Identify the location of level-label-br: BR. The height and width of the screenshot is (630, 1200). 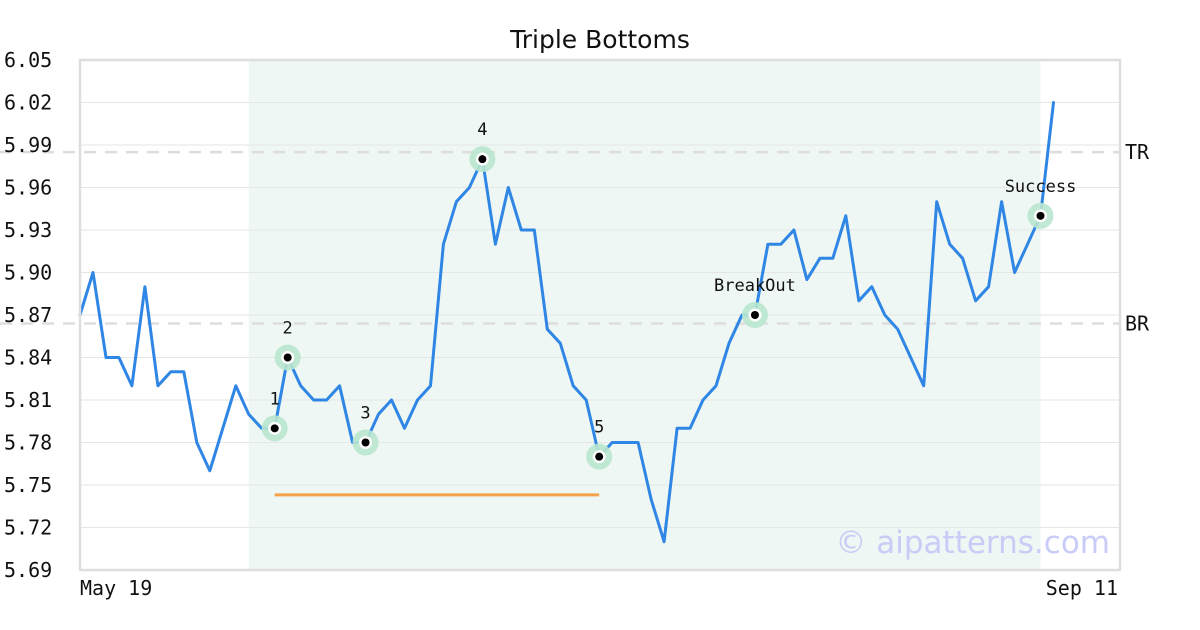
(1137, 324).